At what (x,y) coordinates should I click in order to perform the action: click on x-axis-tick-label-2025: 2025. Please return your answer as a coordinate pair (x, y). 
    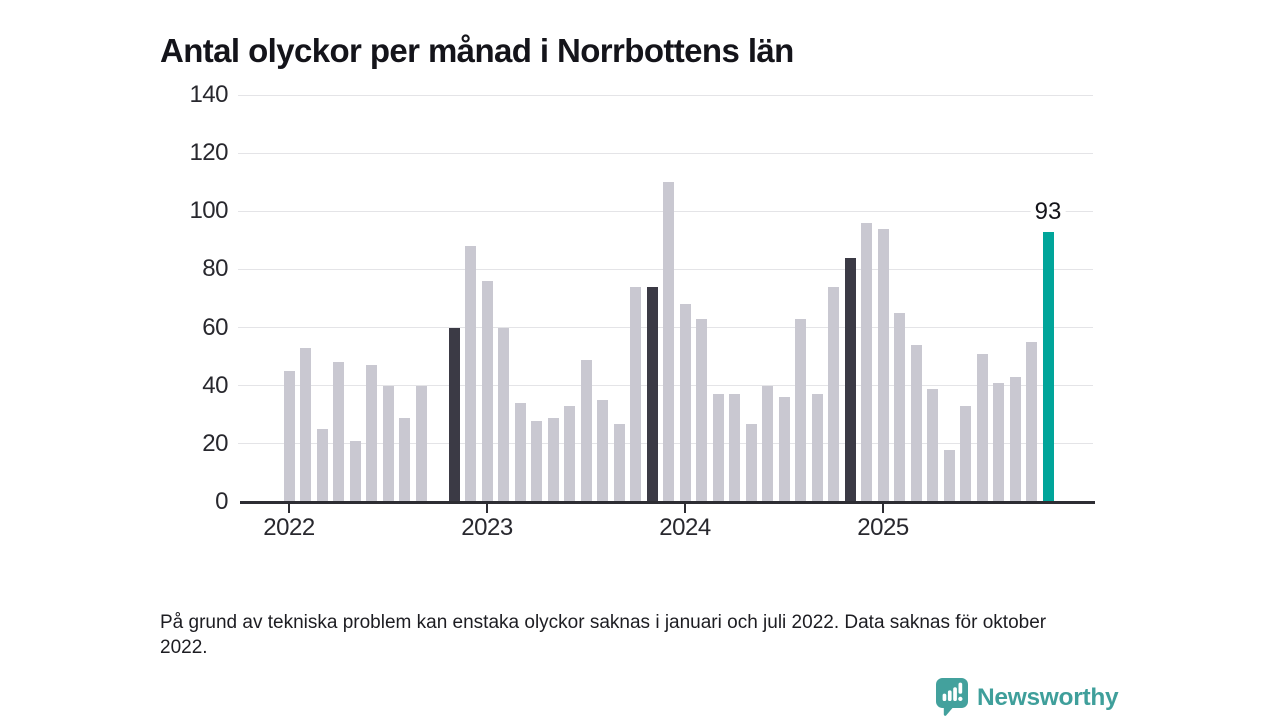
    Looking at the image, I should click on (883, 527).